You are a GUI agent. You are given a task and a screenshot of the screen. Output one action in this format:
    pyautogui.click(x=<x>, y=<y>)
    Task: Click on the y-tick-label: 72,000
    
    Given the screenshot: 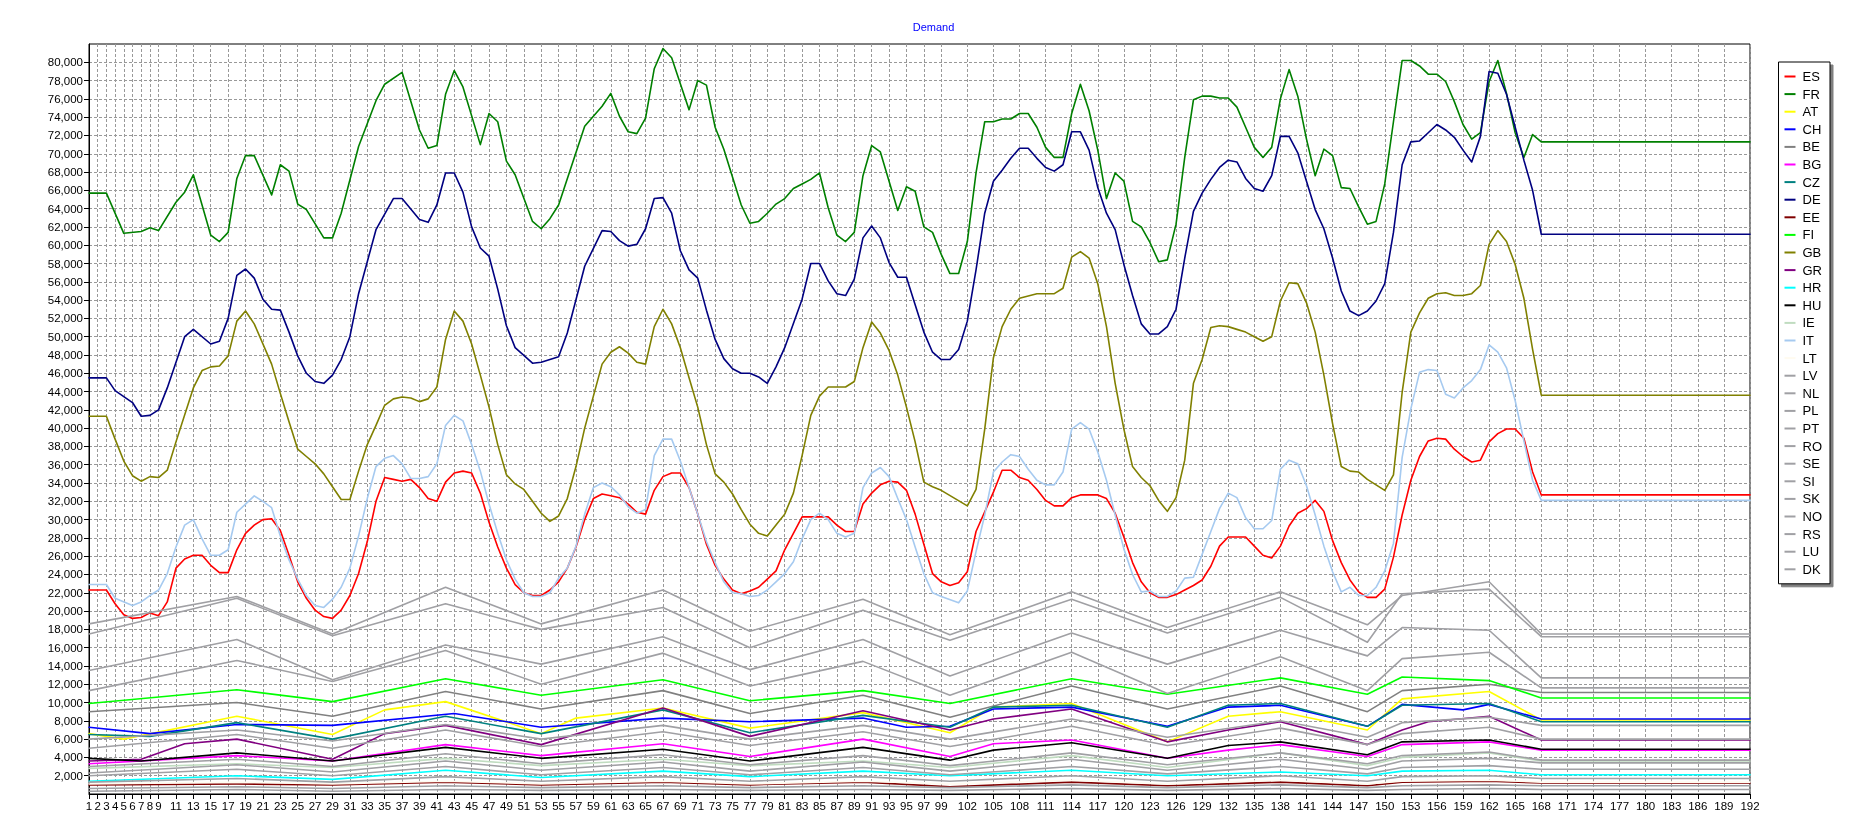 What is the action you would take?
    pyautogui.click(x=65, y=135)
    